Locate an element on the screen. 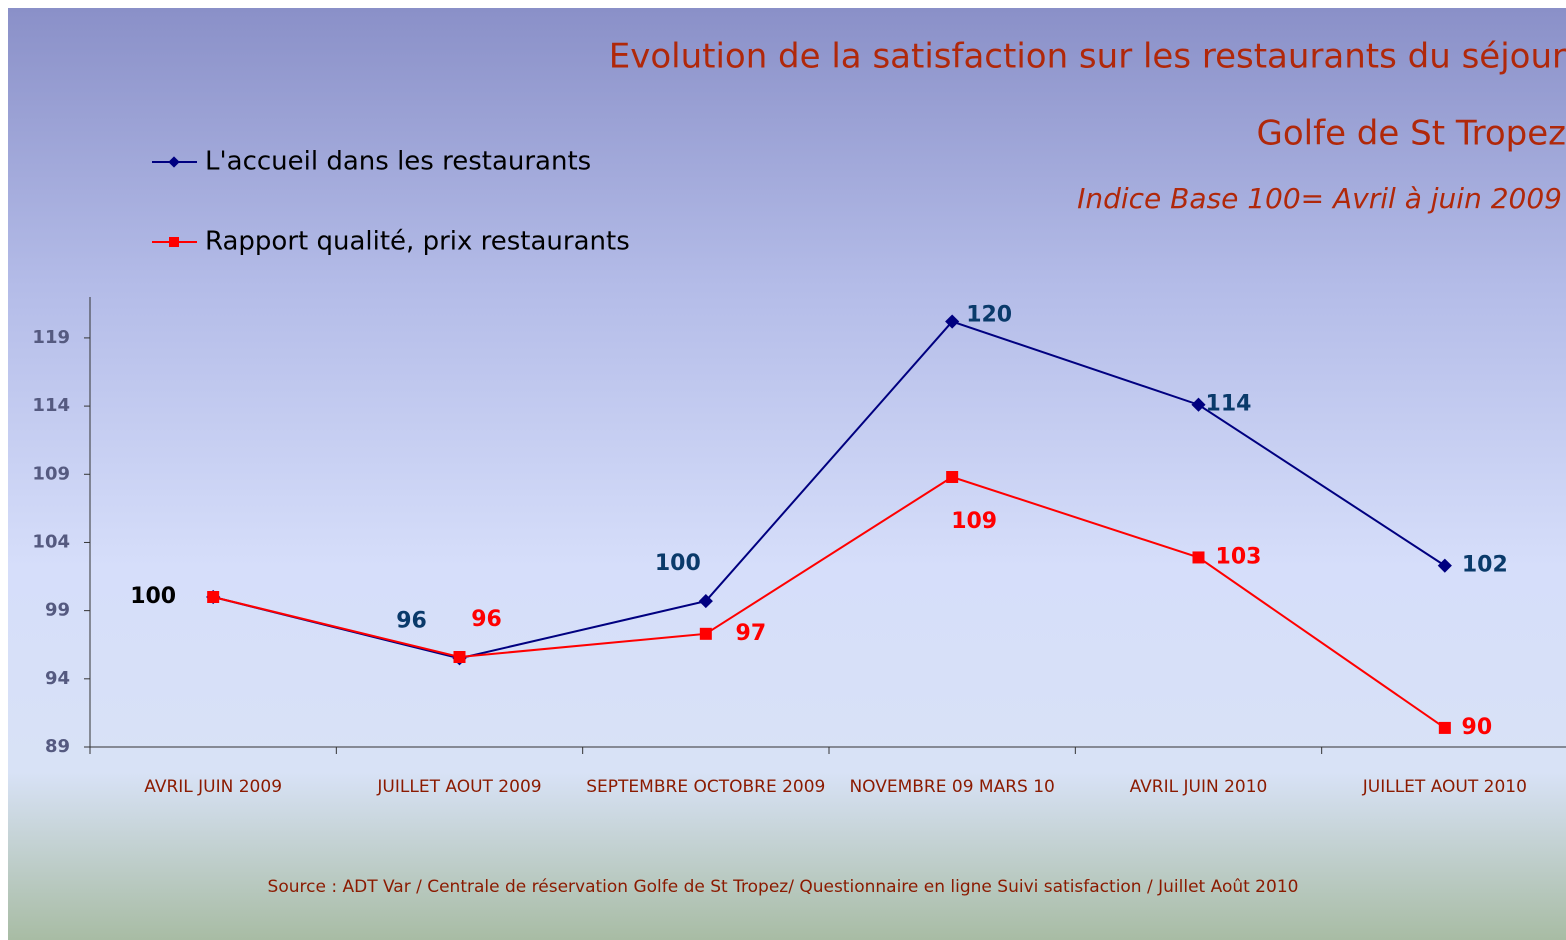  data-label: 103 is located at coordinates (1239, 556).